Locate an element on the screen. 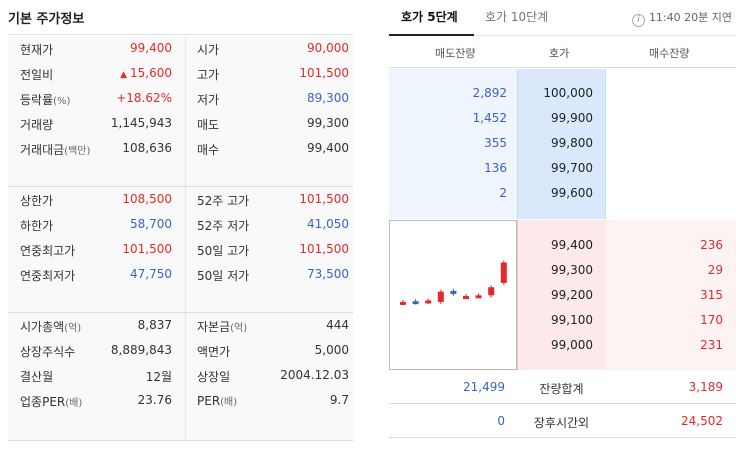  bid-qty: 231 is located at coordinates (711, 345).